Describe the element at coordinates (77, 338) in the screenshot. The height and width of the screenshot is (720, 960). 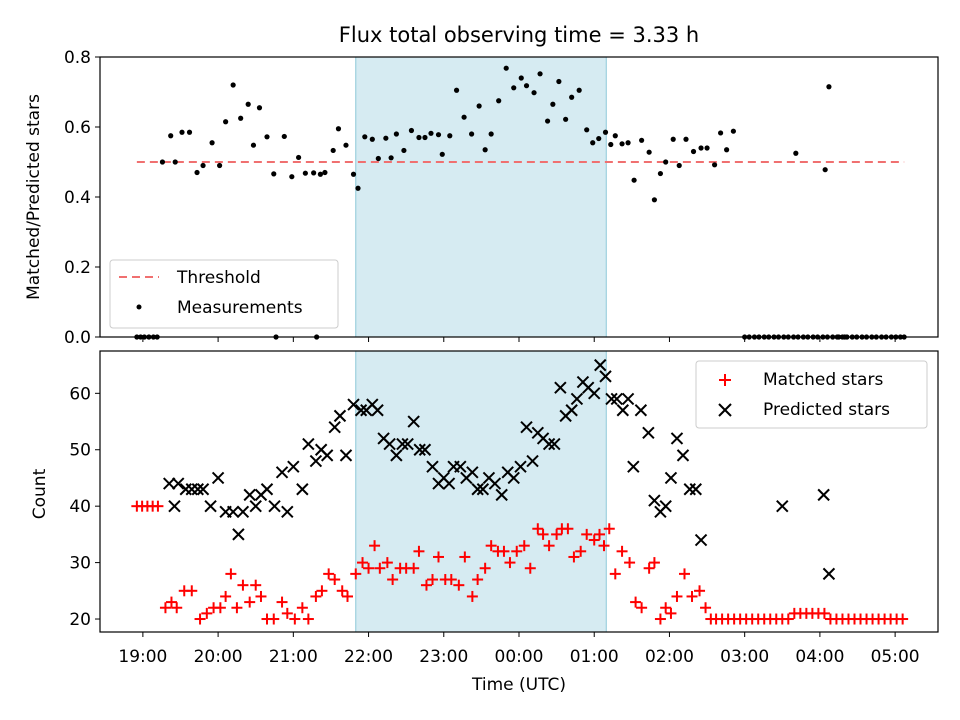
I see `top-ytick-label: 0.0` at that location.